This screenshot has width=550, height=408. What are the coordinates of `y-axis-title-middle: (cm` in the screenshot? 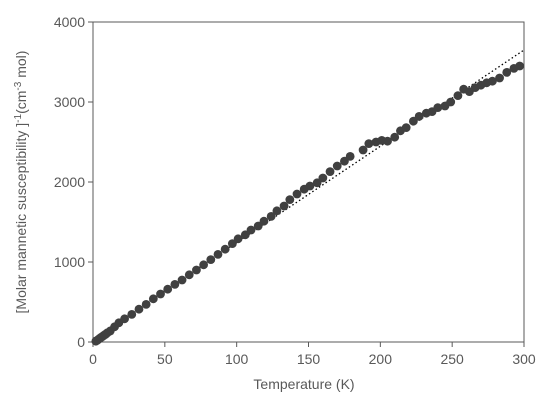 It's located at (21, 102).